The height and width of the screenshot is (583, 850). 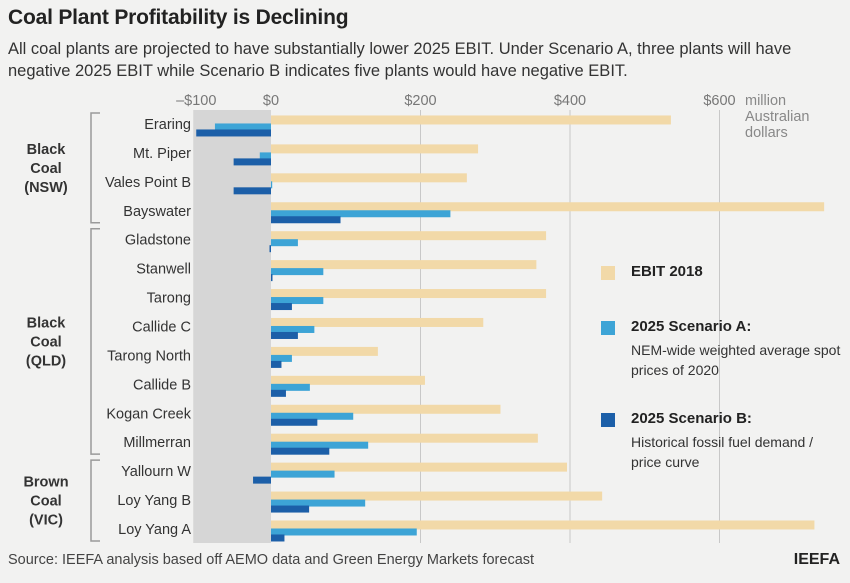 What do you see at coordinates (162, 385) in the screenshot?
I see `category-label-callide-b: Callide B` at bounding box center [162, 385].